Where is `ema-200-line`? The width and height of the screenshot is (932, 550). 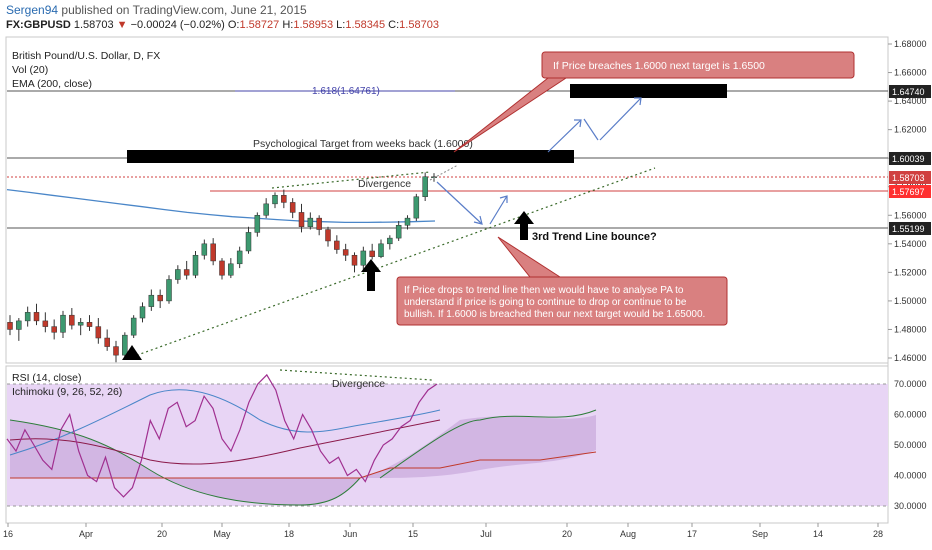
ema-200-line is located at coordinates (221, 206).